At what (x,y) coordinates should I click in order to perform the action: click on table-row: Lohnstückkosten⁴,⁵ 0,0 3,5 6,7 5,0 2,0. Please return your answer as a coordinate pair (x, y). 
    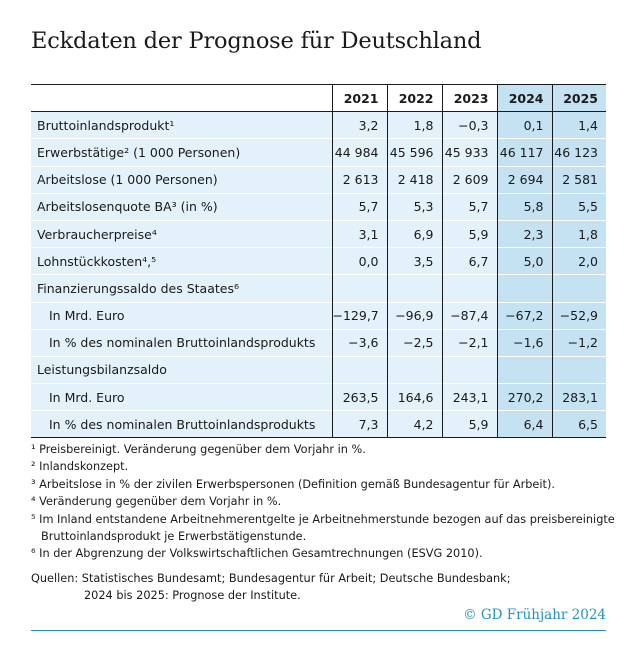
    Looking at the image, I should click on (318, 261).